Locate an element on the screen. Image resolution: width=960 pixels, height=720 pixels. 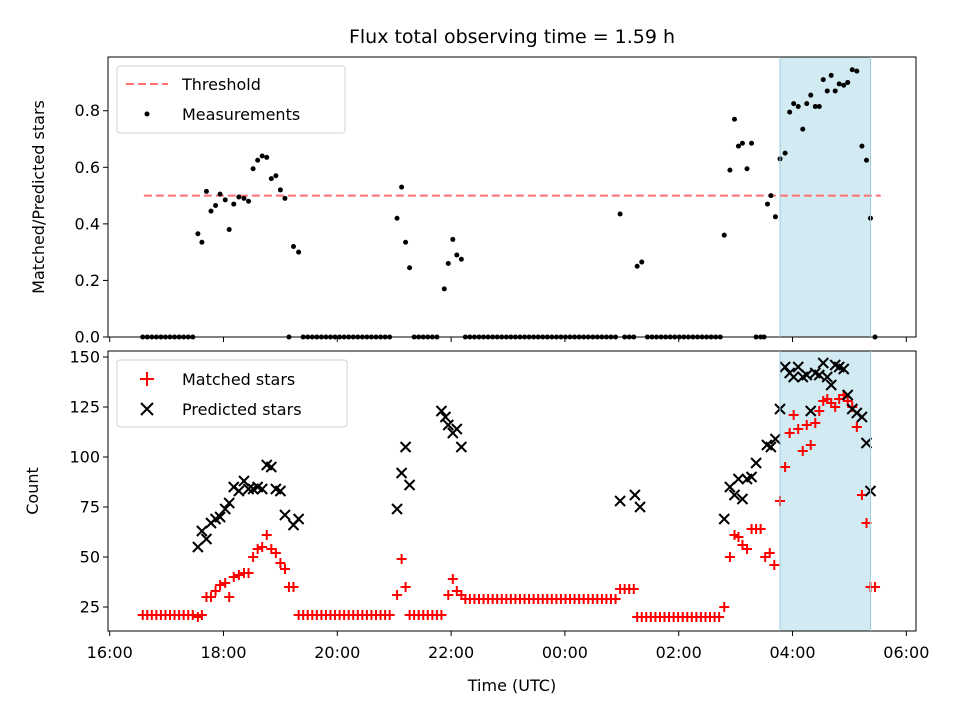
count-y-tick-label: 75 is located at coordinates (90, 507).